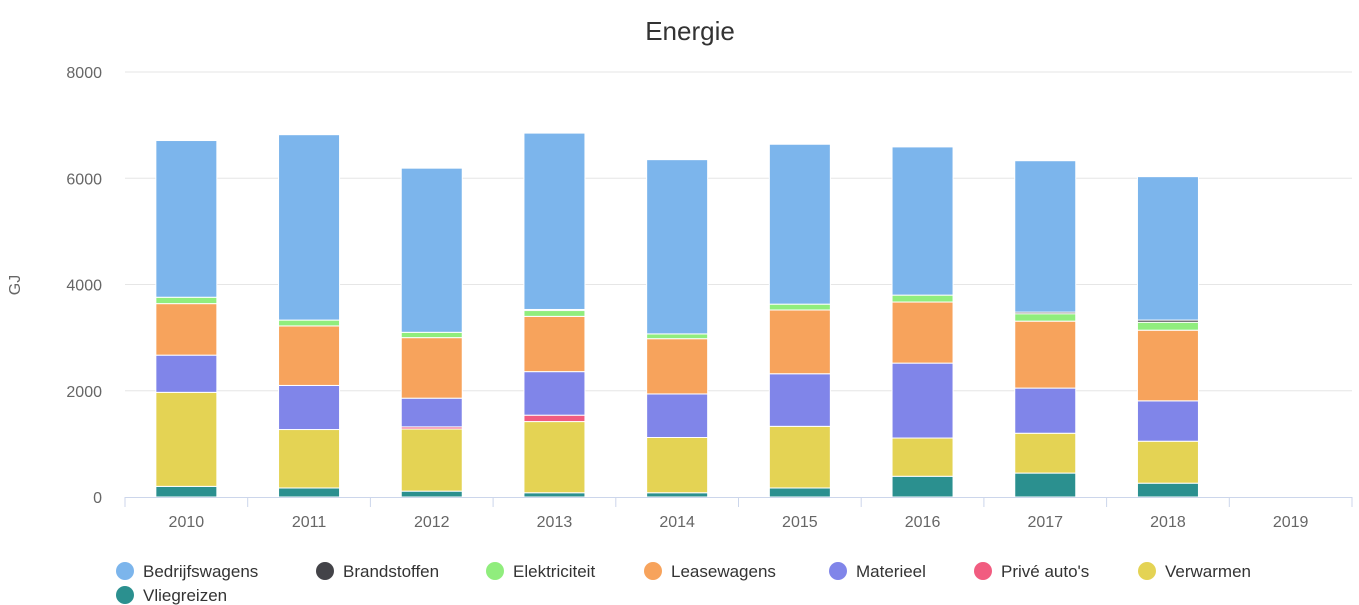 The height and width of the screenshot is (605, 1359). I want to click on x-tick-label: 2015, so click(800, 522).